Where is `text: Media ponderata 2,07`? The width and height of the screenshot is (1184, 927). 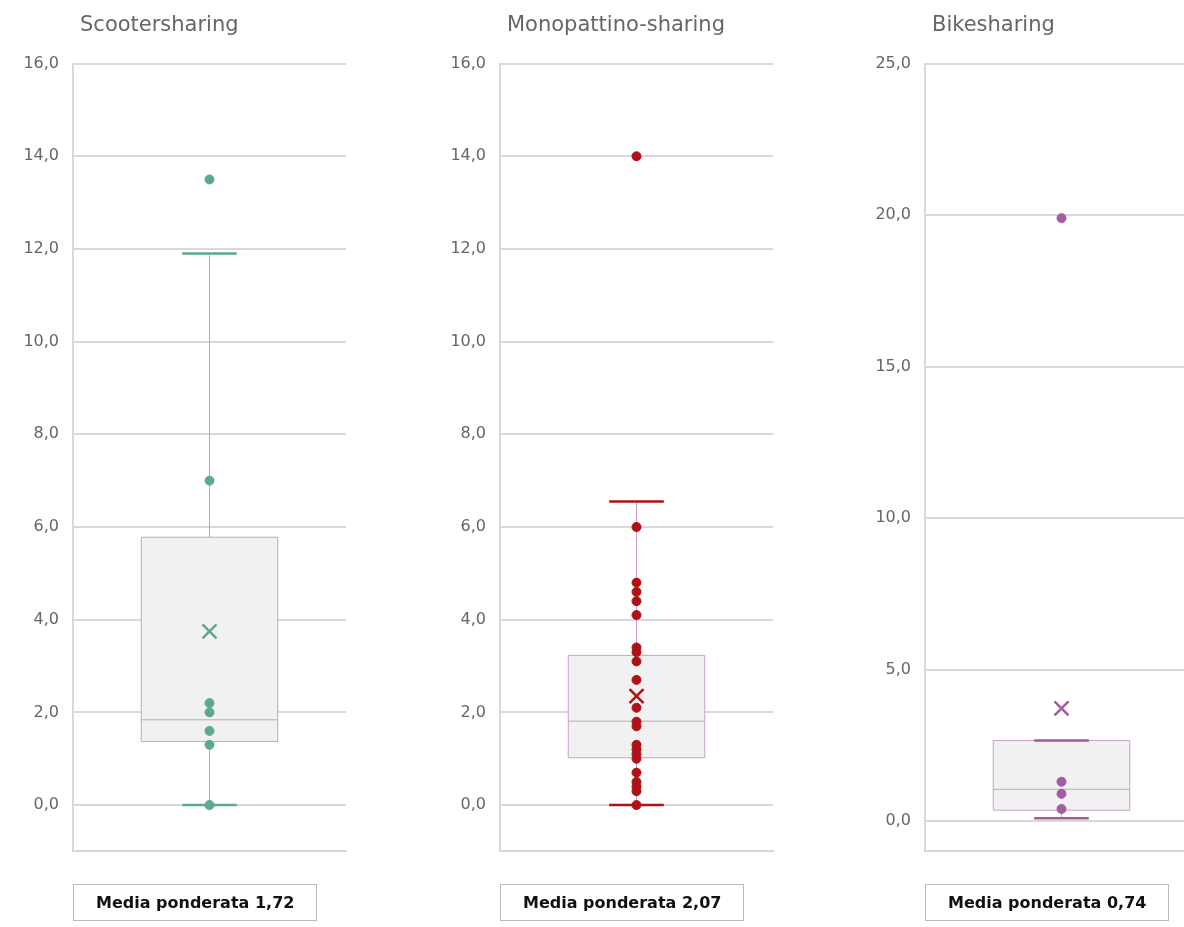 text: Media ponderata 2,07 is located at coordinates (622, 902).